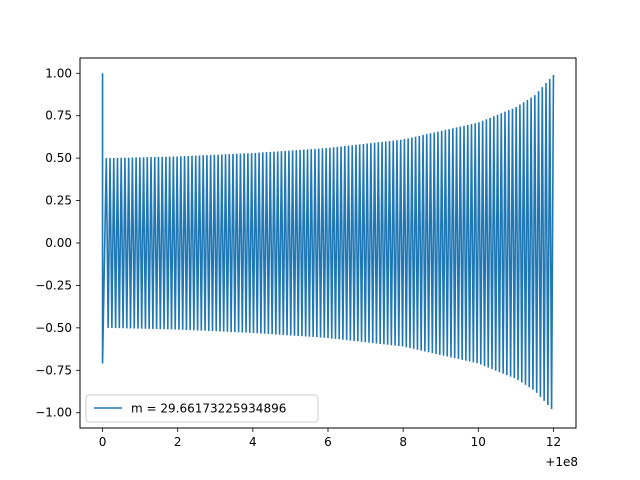 This screenshot has height=480, width=640. What do you see at coordinates (561, 462) in the screenshot?
I see `x-offset-label: +1e8` at bounding box center [561, 462].